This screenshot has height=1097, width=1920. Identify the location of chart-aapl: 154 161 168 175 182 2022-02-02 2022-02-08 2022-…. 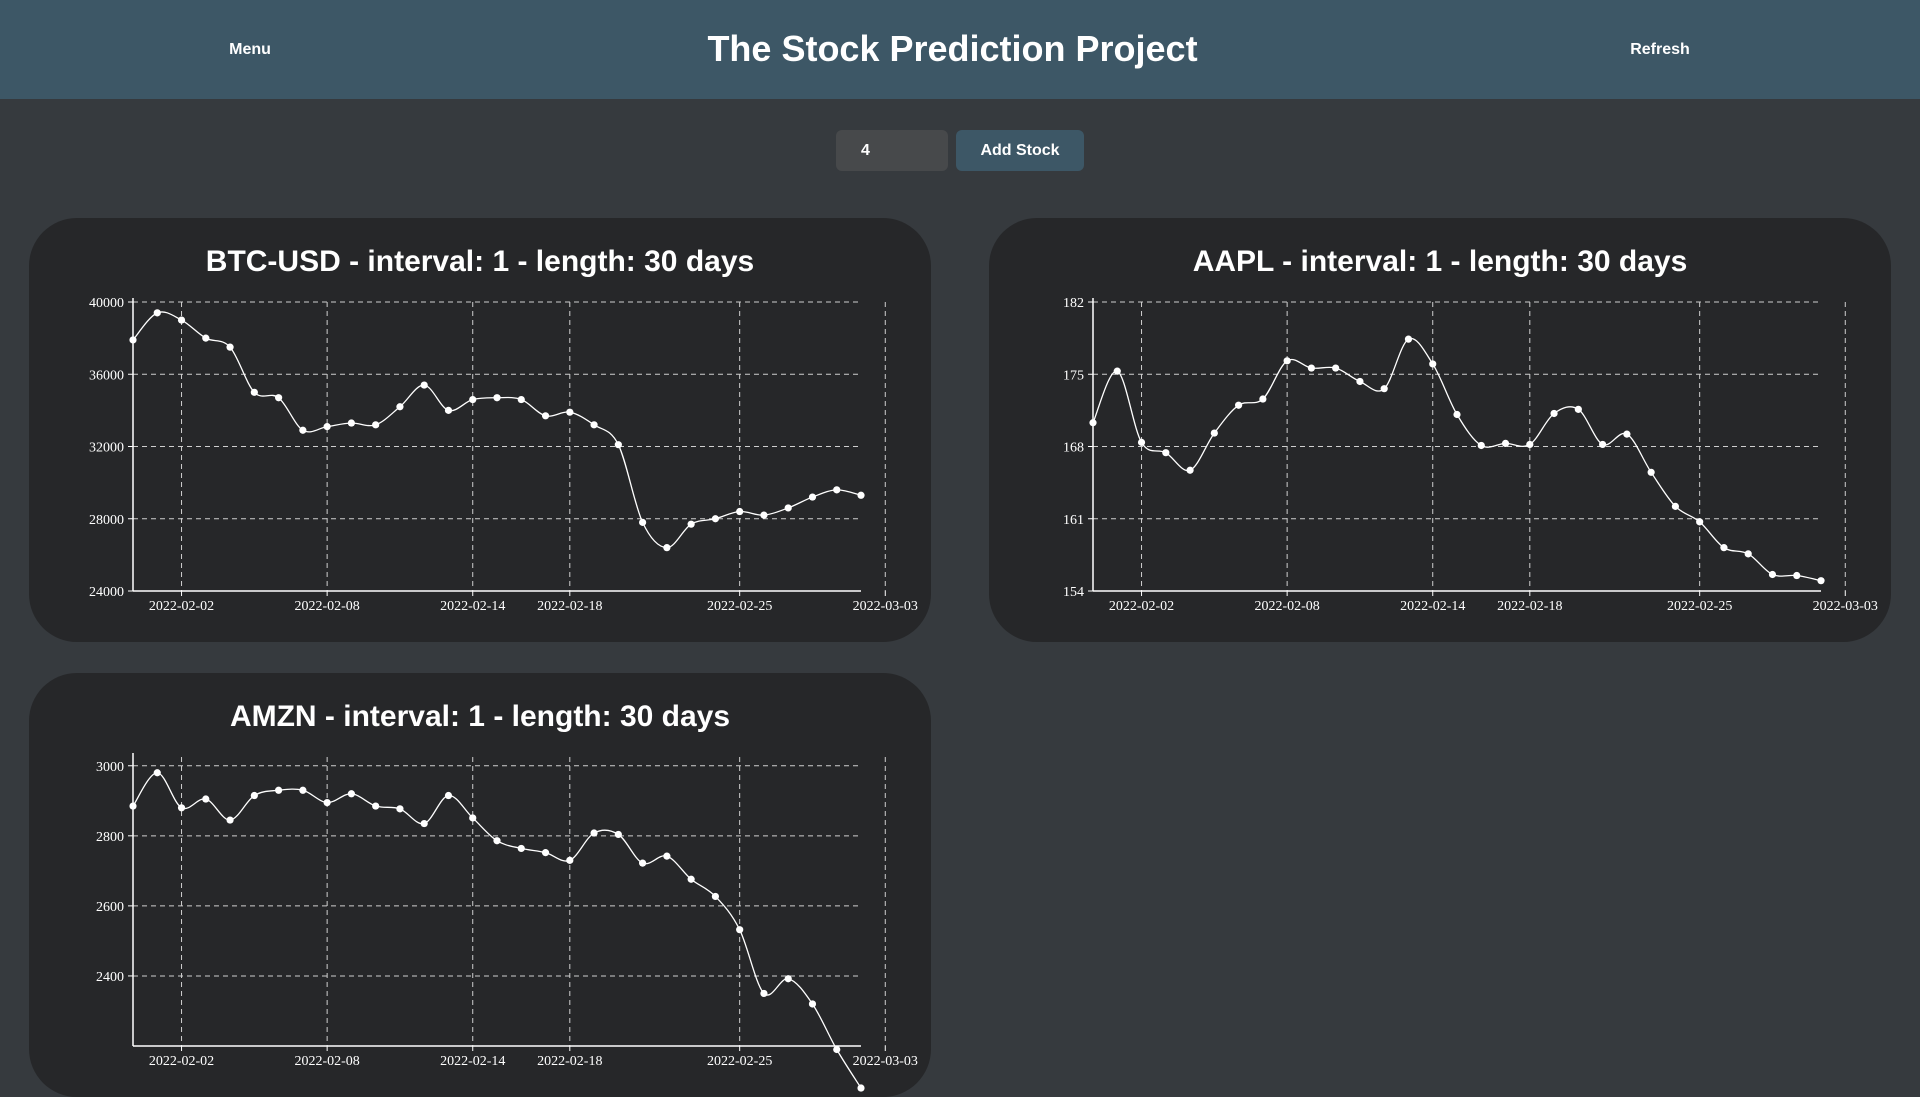
(1470, 455).